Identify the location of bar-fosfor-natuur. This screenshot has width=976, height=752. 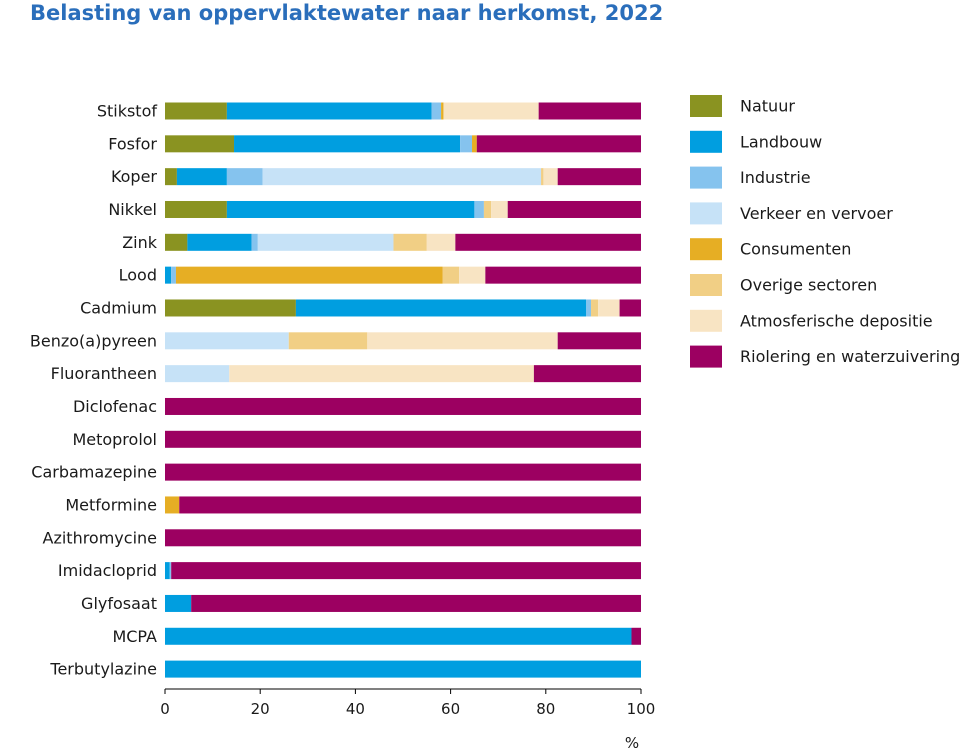
(200, 144).